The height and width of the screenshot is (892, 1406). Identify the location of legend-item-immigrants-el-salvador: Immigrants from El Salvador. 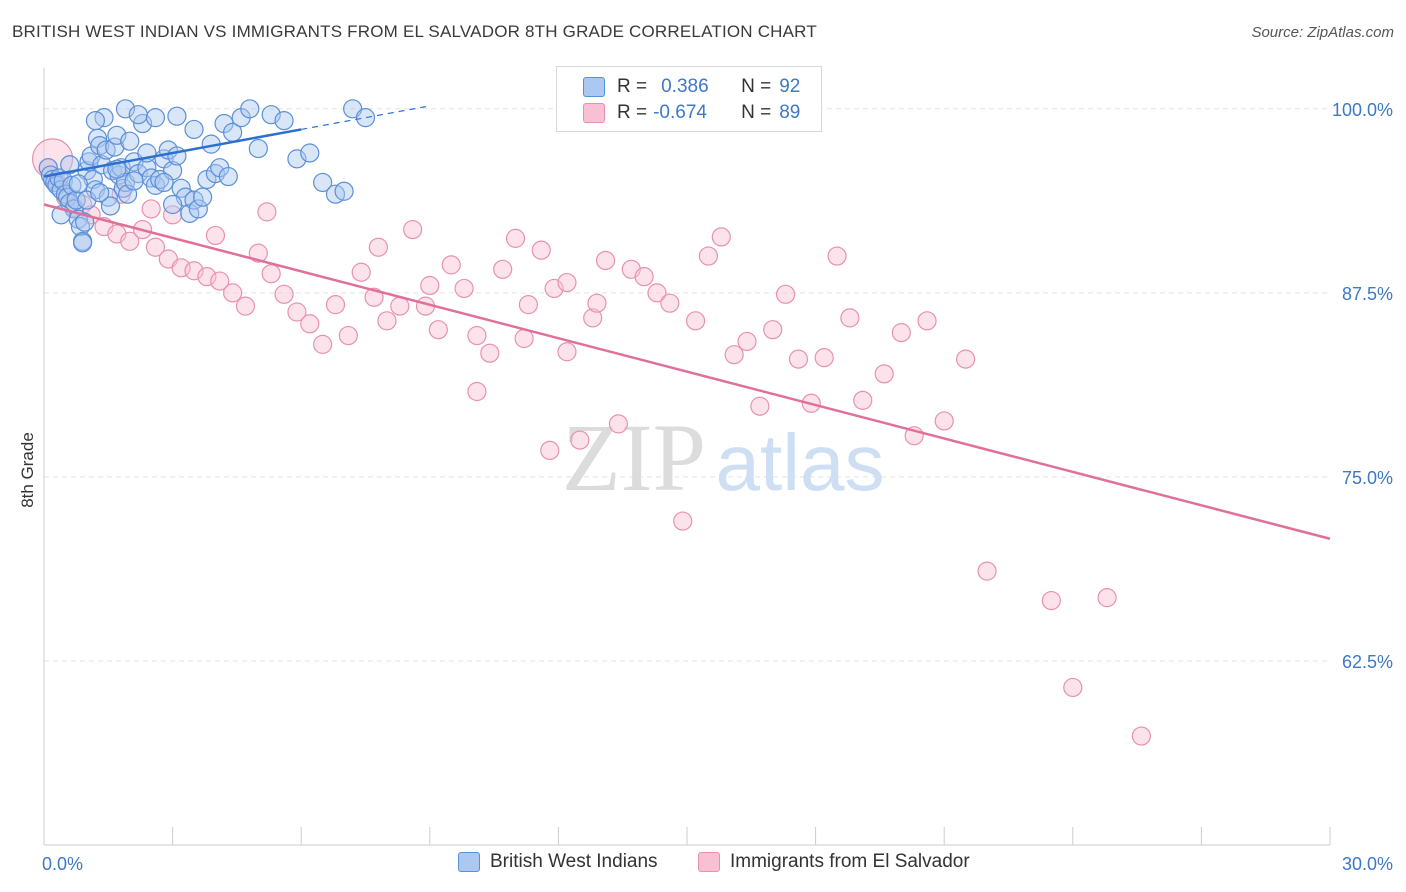
(834, 862).